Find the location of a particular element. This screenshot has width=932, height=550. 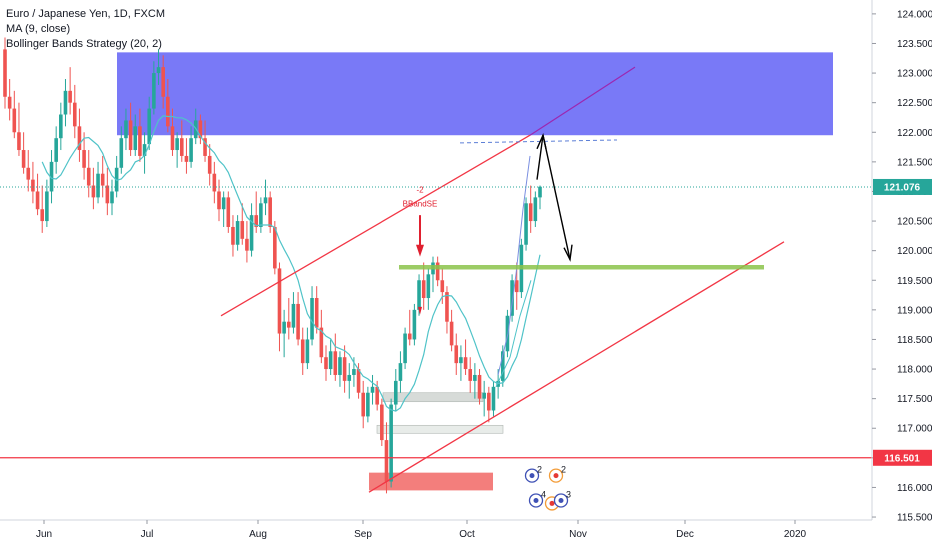

price-tick-label: 120.500 is located at coordinates (914, 222).